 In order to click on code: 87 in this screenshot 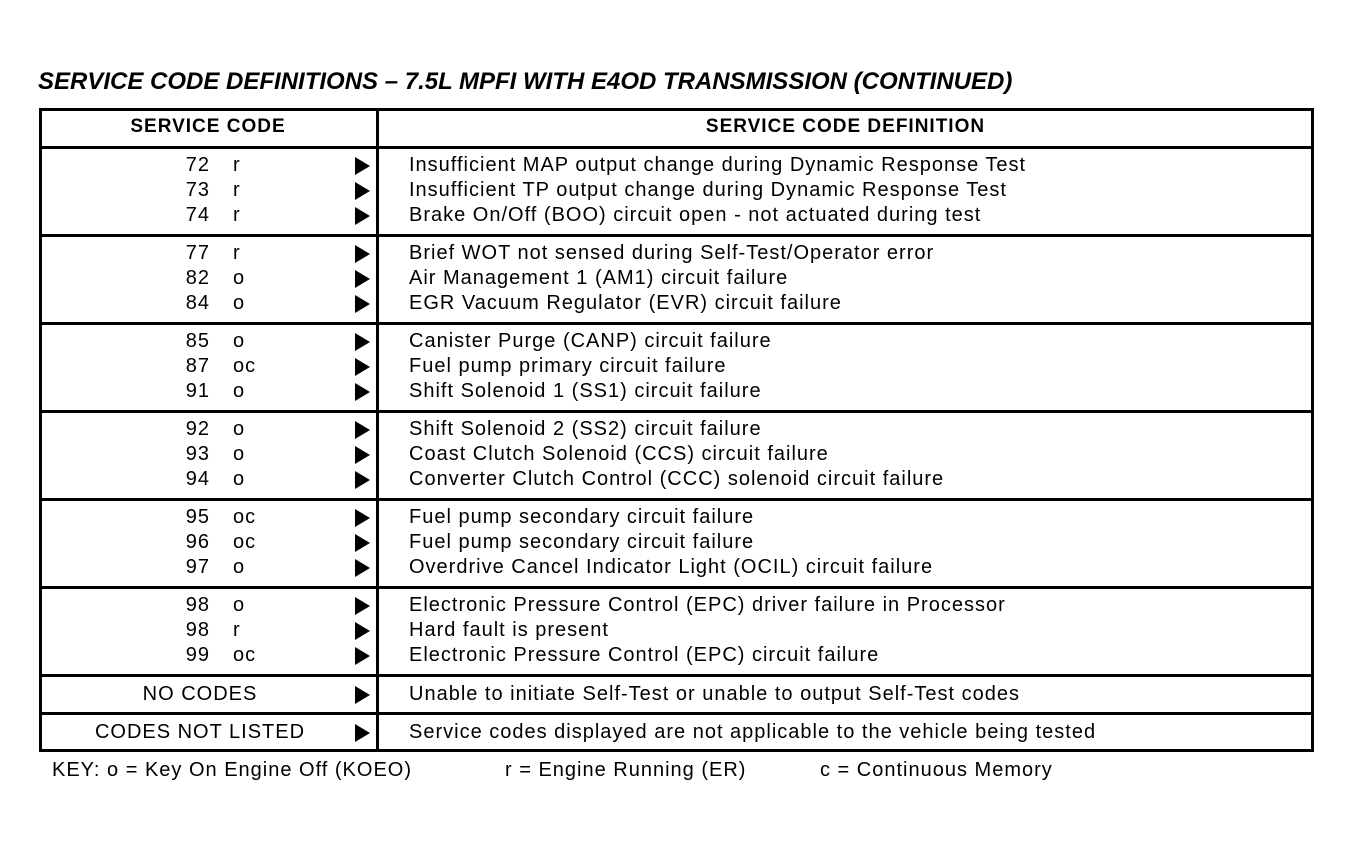, I will do `click(197, 366)`.